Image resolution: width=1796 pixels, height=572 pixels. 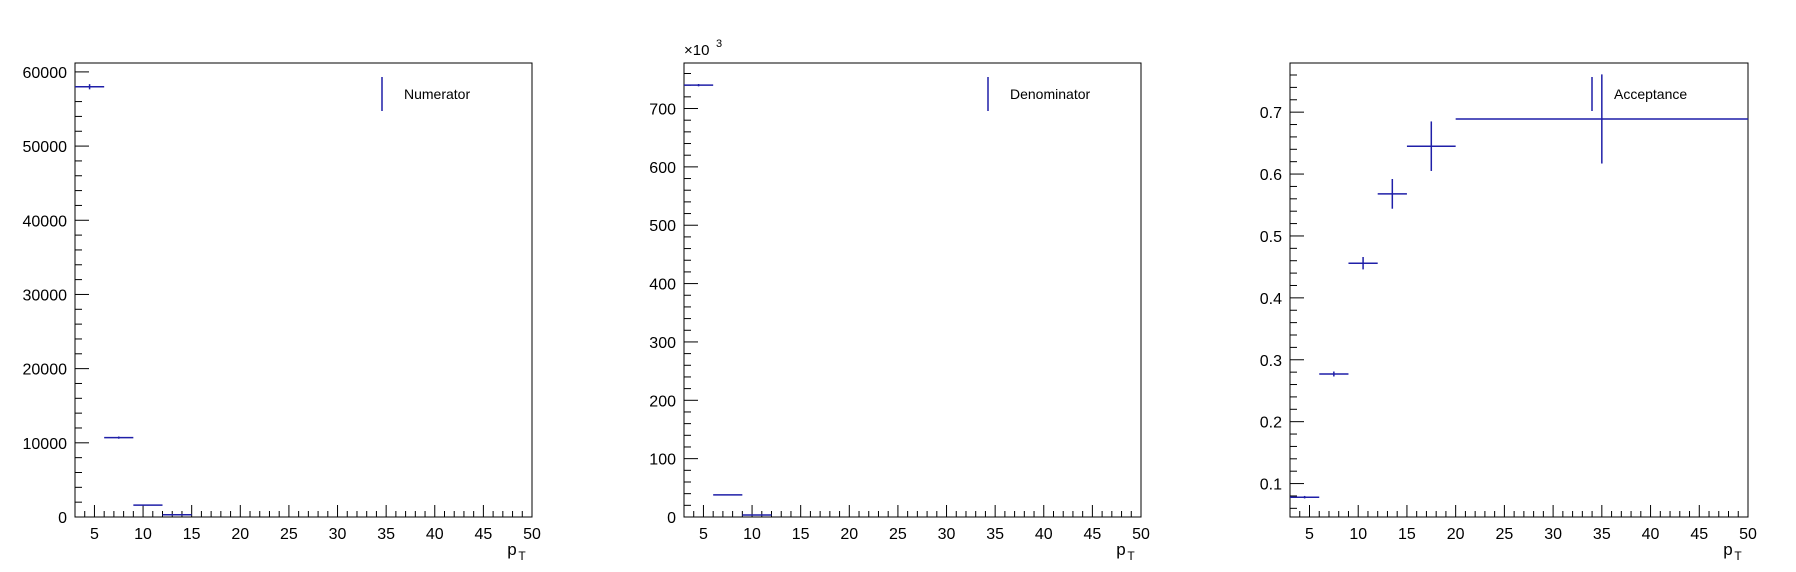 I want to click on y-tick-label: 0.3, so click(x=1271, y=361).